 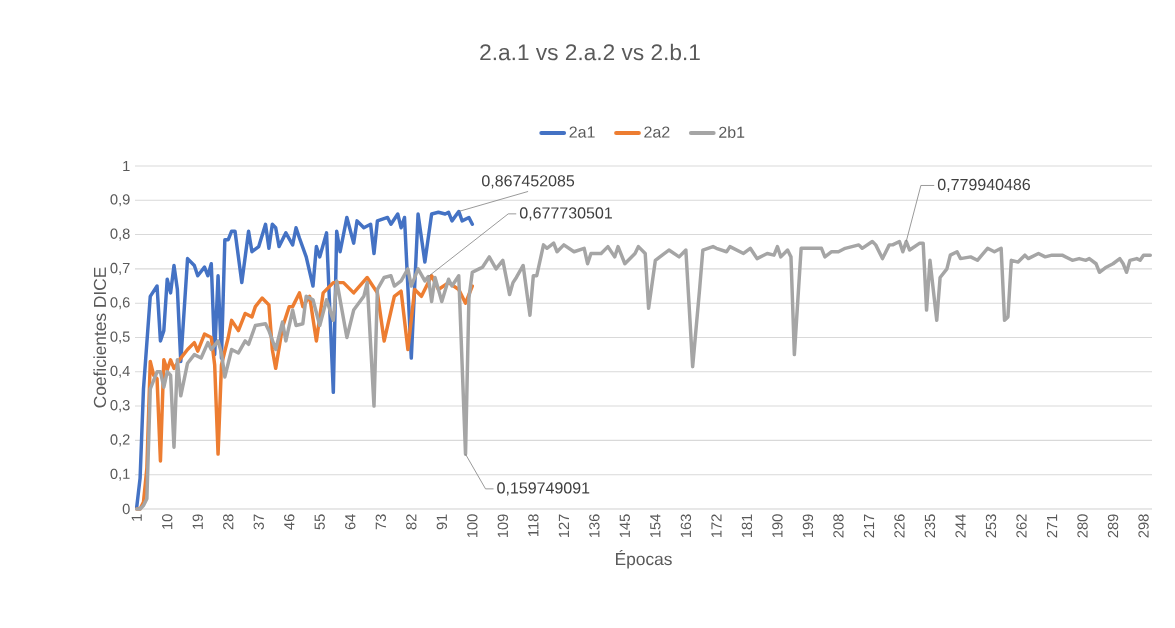 I want to click on y-tick-label: 0,1, so click(x=120, y=474).